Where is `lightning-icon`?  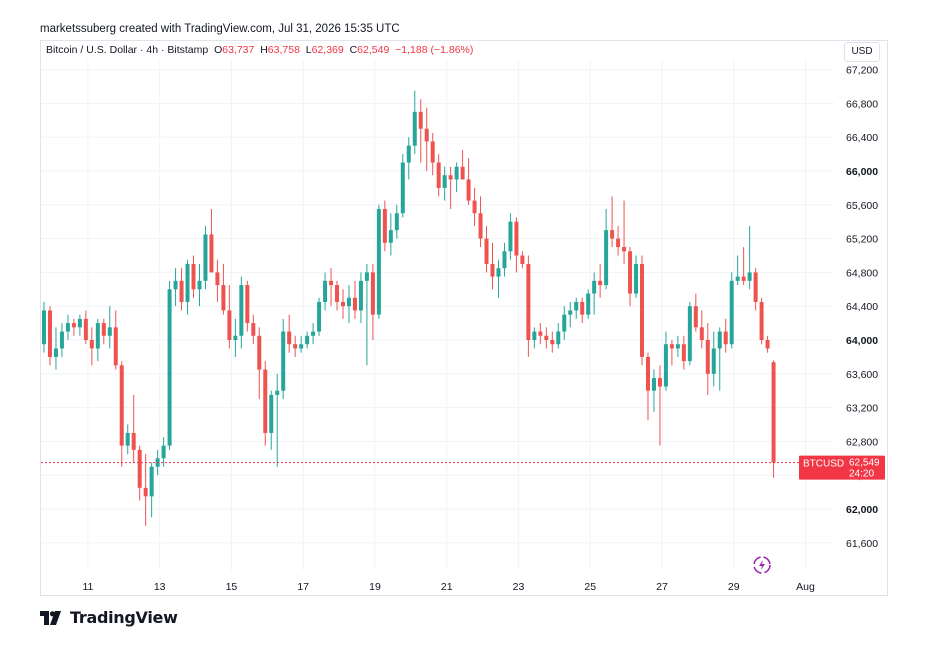 lightning-icon is located at coordinates (762, 565).